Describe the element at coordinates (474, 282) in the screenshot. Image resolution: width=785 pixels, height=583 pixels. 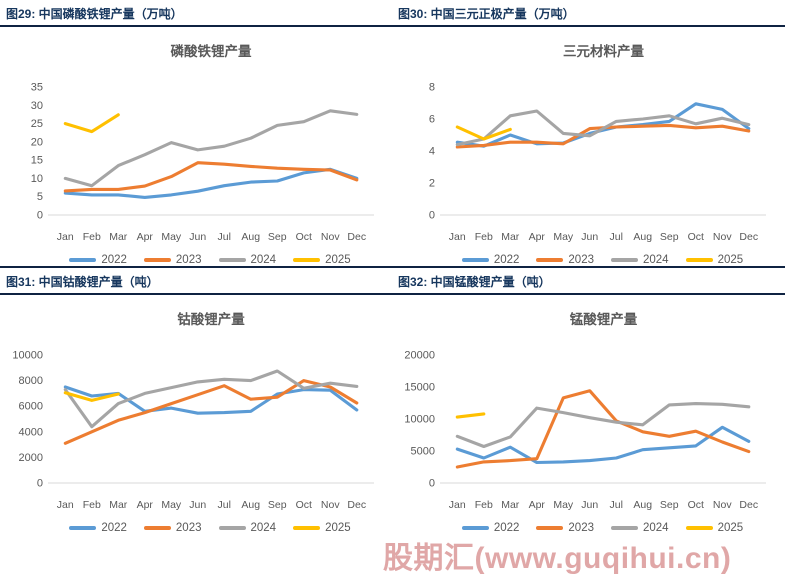
I see `figure-32-header: 图32: 中国锰酸锂产量（吨）` at that location.